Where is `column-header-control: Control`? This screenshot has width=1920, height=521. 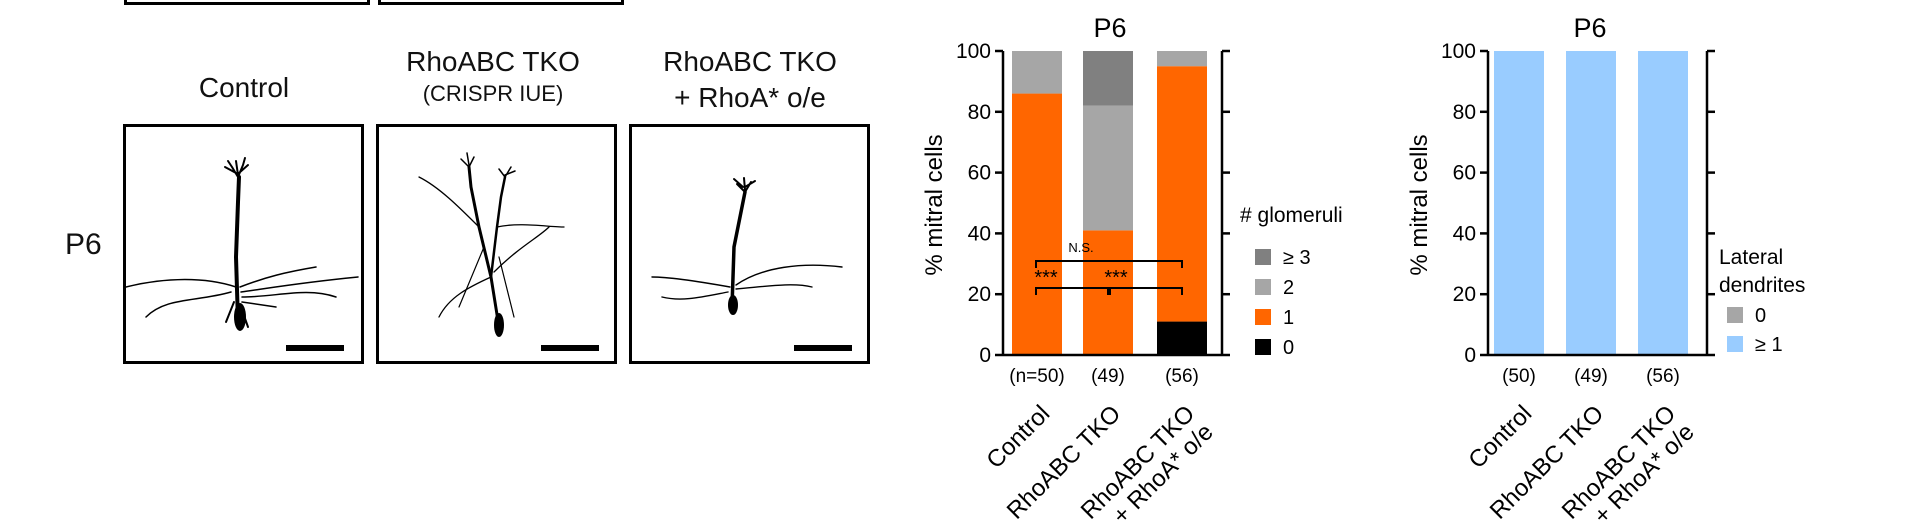 column-header-control: Control is located at coordinates (244, 88).